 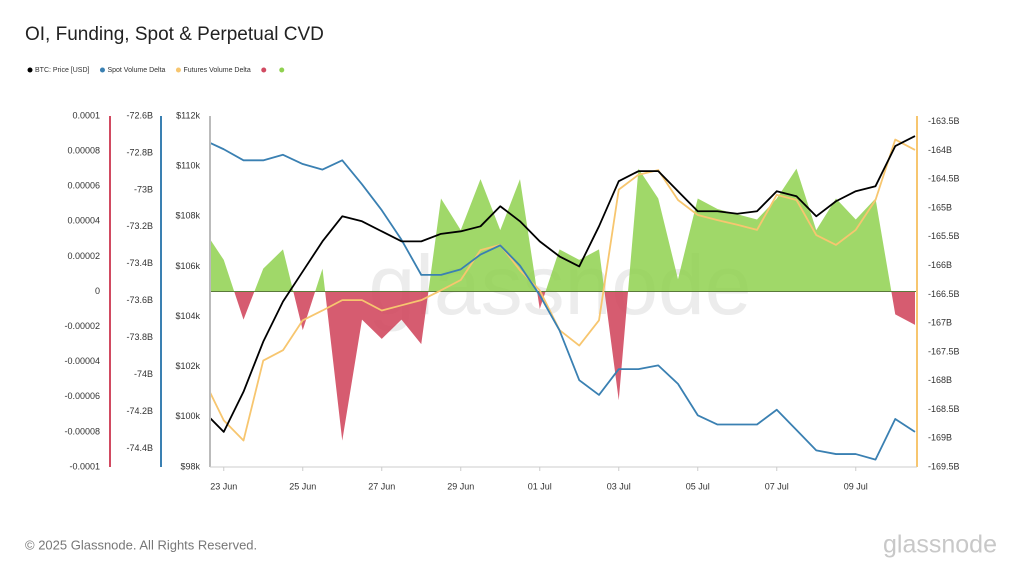 I want to click on y-tick-label: -72.6B, so click(x=139, y=115).